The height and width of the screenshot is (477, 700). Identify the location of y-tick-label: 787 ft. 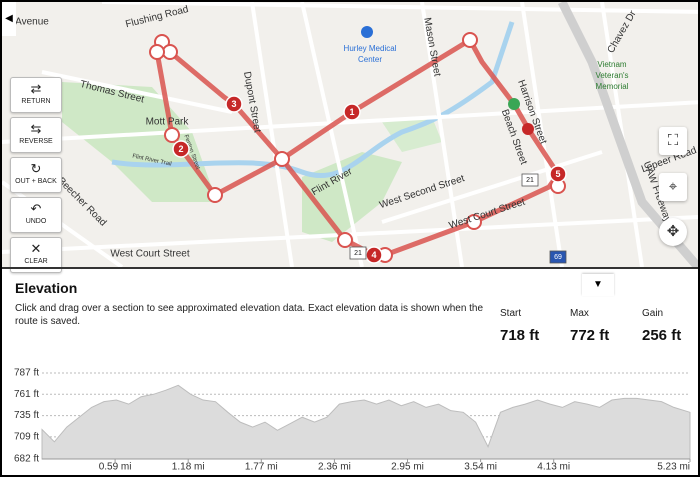
(26, 373).